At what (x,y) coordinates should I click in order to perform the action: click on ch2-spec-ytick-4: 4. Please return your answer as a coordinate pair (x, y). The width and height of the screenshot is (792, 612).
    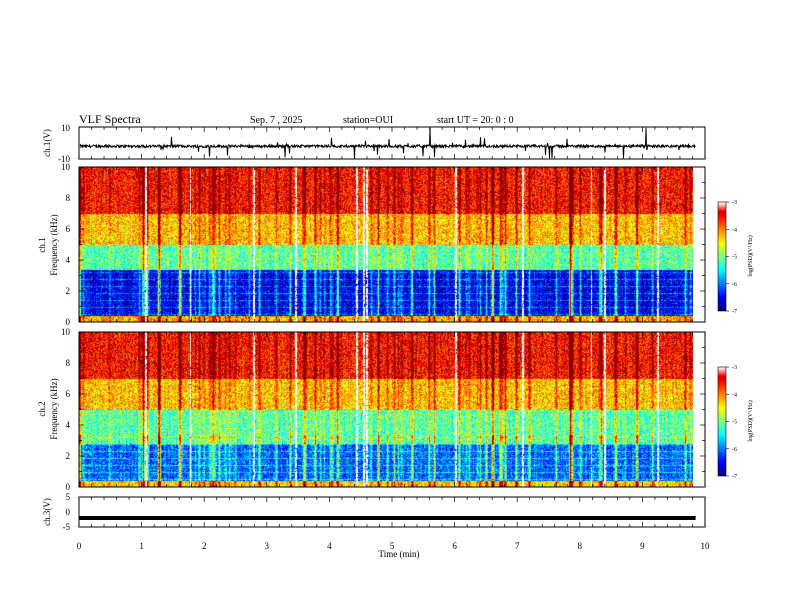
    Looking at the image, I should click on (68, 425).